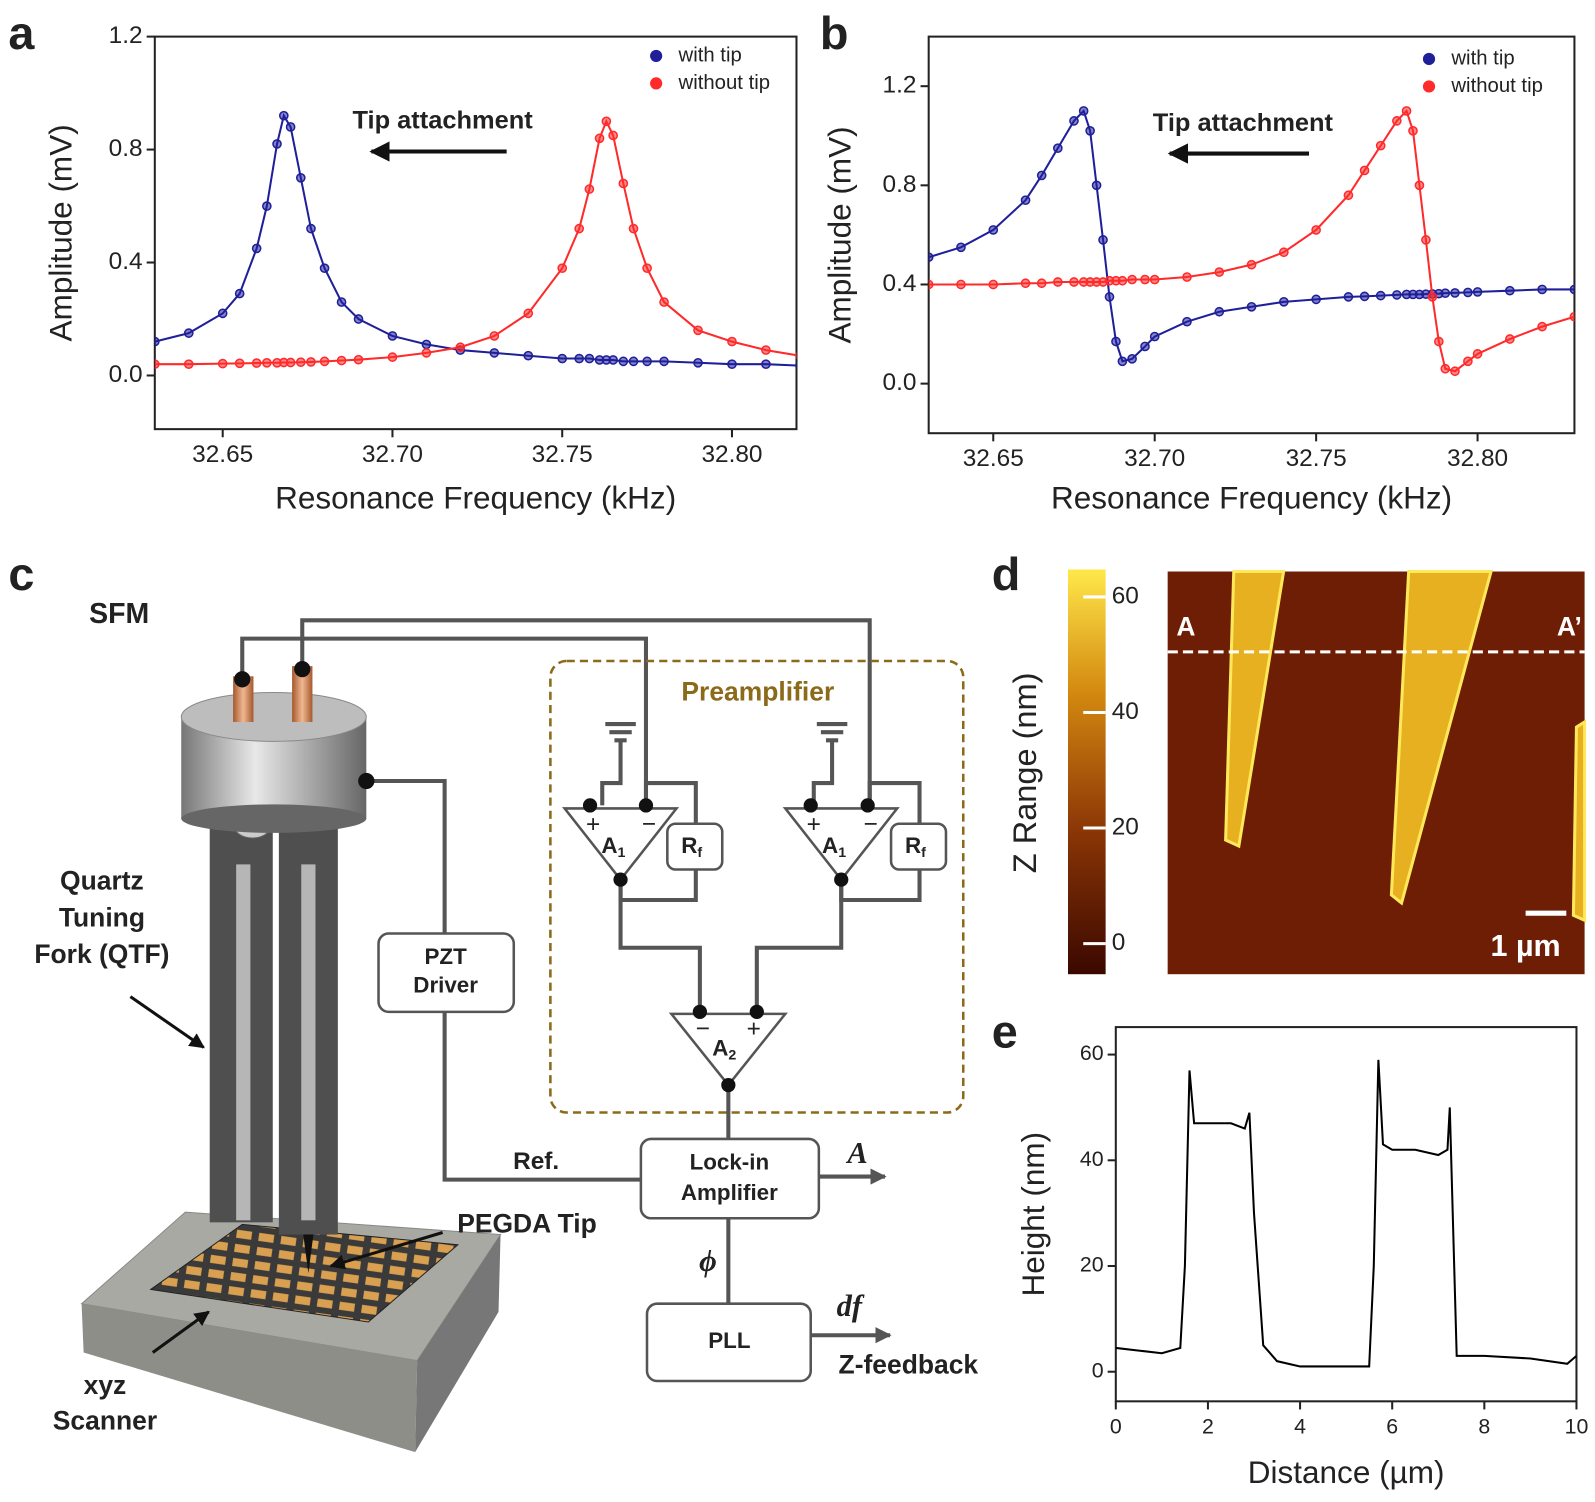 This screenshot has height=1502, width=1595. I want to click on x-tick-label: 32.80, so click(731, 454).